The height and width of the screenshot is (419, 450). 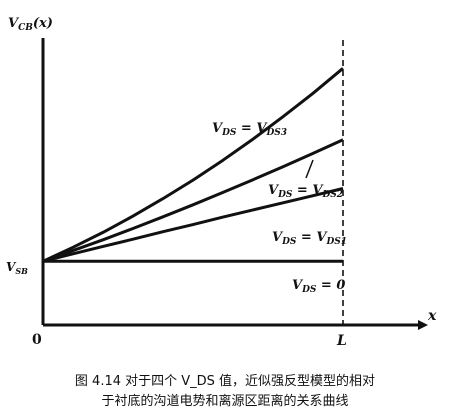 I want to click on caption-line-1: 图 4.14 对于四个 V_DS 值，近似强反型模型的相对, so click(x=225, y=381).